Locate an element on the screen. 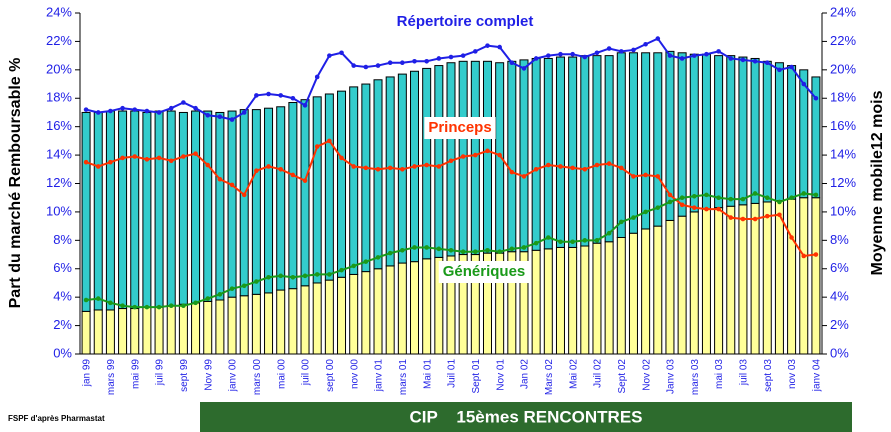  x-tick-label: sept 03 is located at coordinates (768, 375).